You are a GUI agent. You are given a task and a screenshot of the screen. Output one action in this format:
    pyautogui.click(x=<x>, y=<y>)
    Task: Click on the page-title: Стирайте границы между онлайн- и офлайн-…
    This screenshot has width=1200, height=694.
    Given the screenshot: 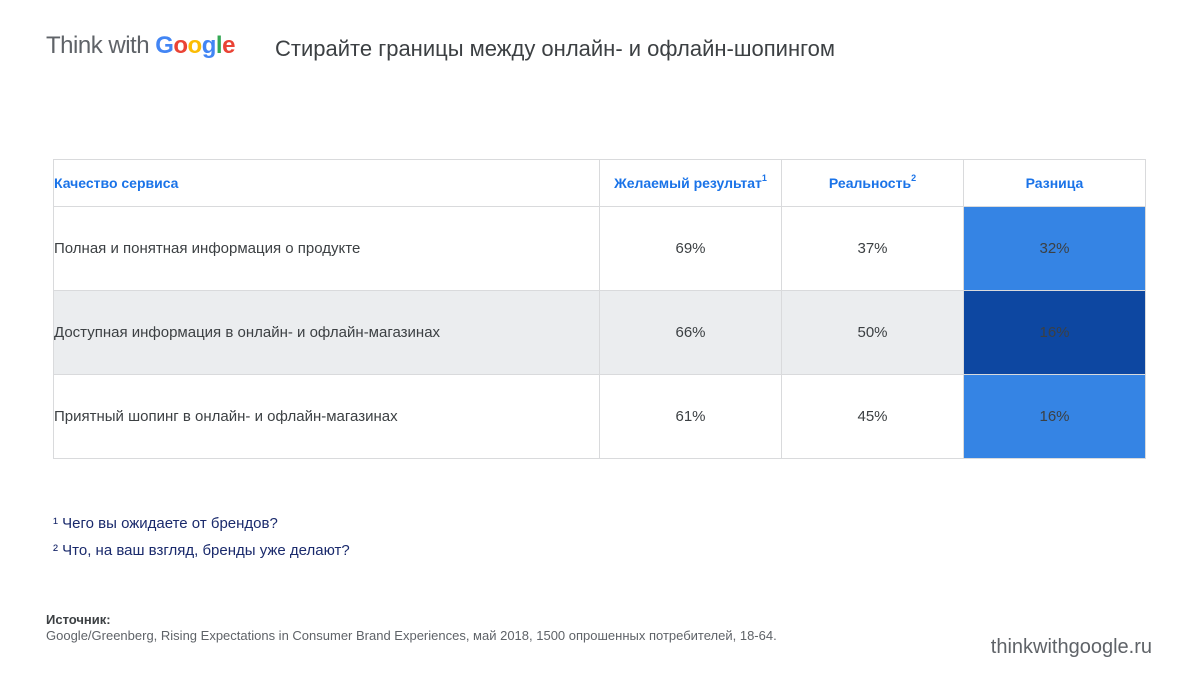 What is the action you would take?
    pyautogui.click(x=555, y=48)
    